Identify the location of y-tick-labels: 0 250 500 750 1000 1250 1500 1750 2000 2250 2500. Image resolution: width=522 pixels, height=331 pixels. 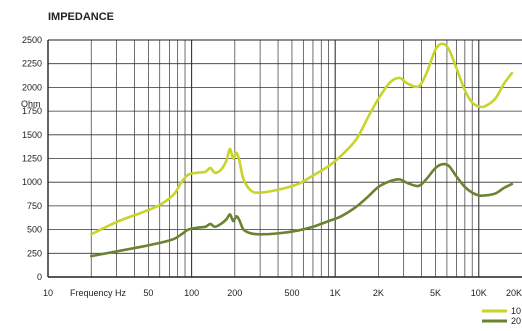
(32, 158).